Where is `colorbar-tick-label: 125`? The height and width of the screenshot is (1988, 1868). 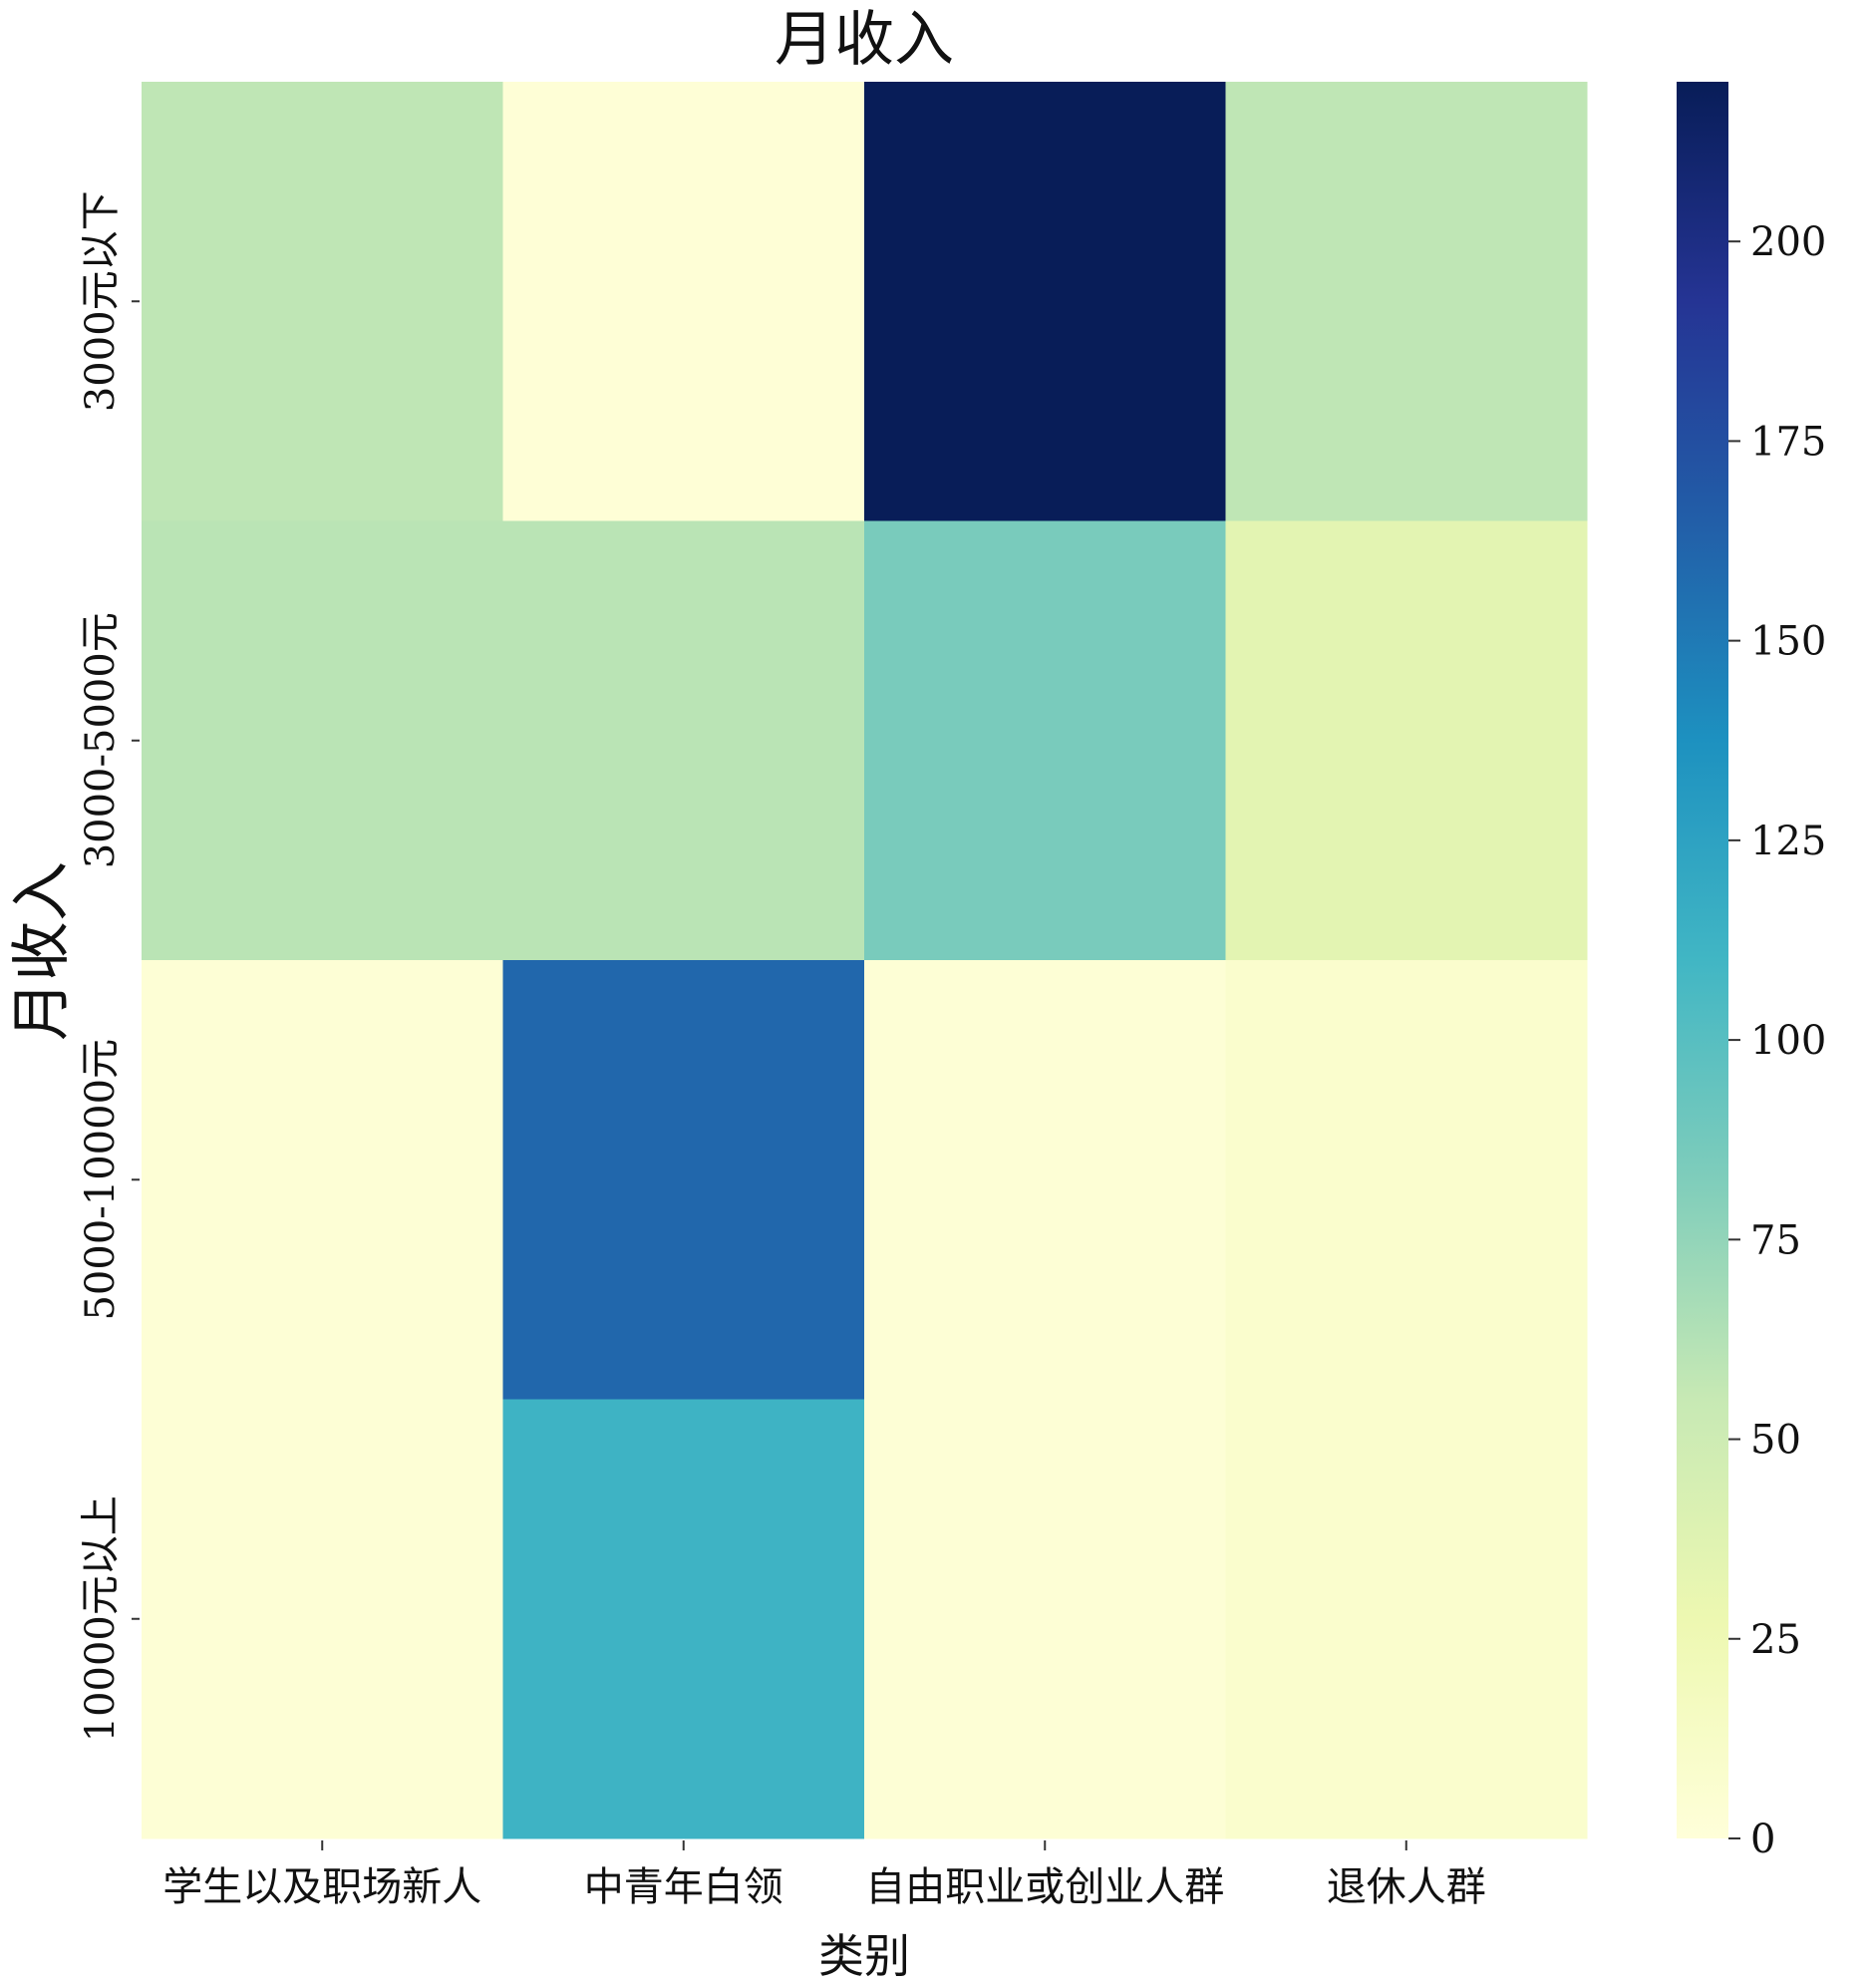
colorbar-tick-label: 125 is located at coordinates (1788, 841).